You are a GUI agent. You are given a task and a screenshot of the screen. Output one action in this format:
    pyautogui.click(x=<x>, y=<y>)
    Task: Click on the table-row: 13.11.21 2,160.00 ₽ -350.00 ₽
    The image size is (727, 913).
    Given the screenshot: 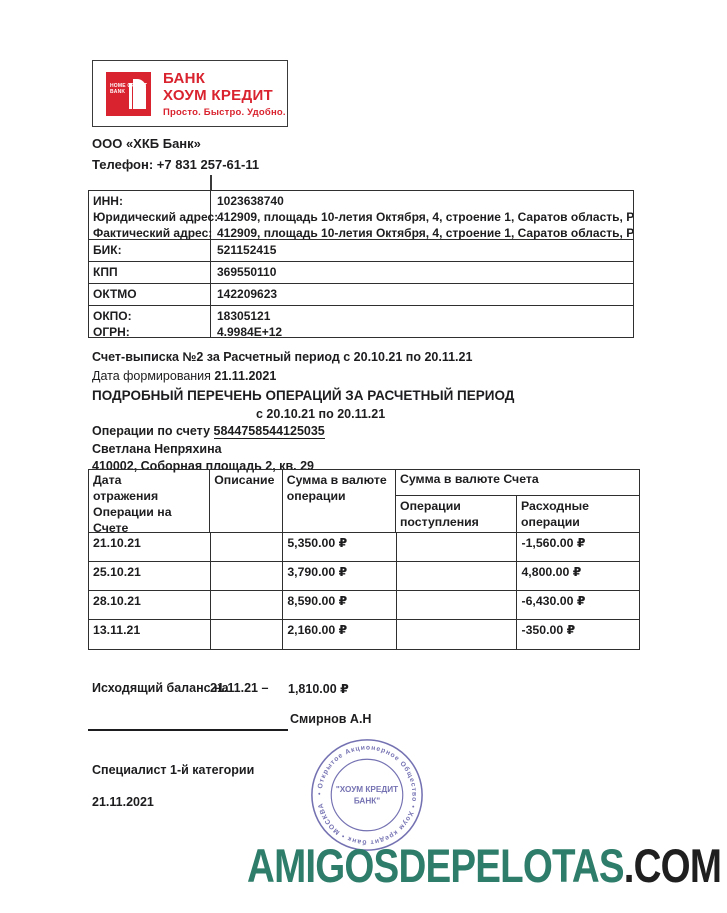 What is the action you would take?
    pyautogui.click(x=364, y=634)
    